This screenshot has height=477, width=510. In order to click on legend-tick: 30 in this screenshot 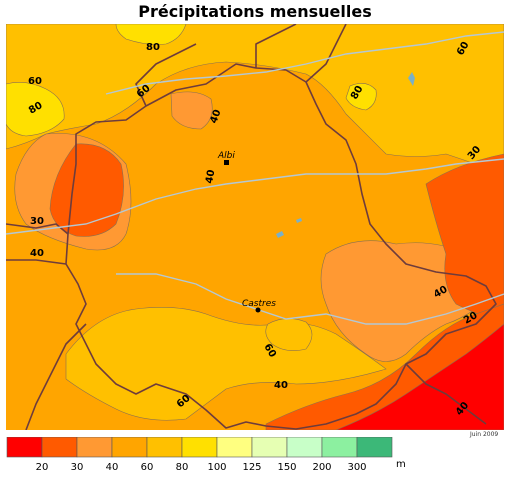, I will do `click(77, 467)`.